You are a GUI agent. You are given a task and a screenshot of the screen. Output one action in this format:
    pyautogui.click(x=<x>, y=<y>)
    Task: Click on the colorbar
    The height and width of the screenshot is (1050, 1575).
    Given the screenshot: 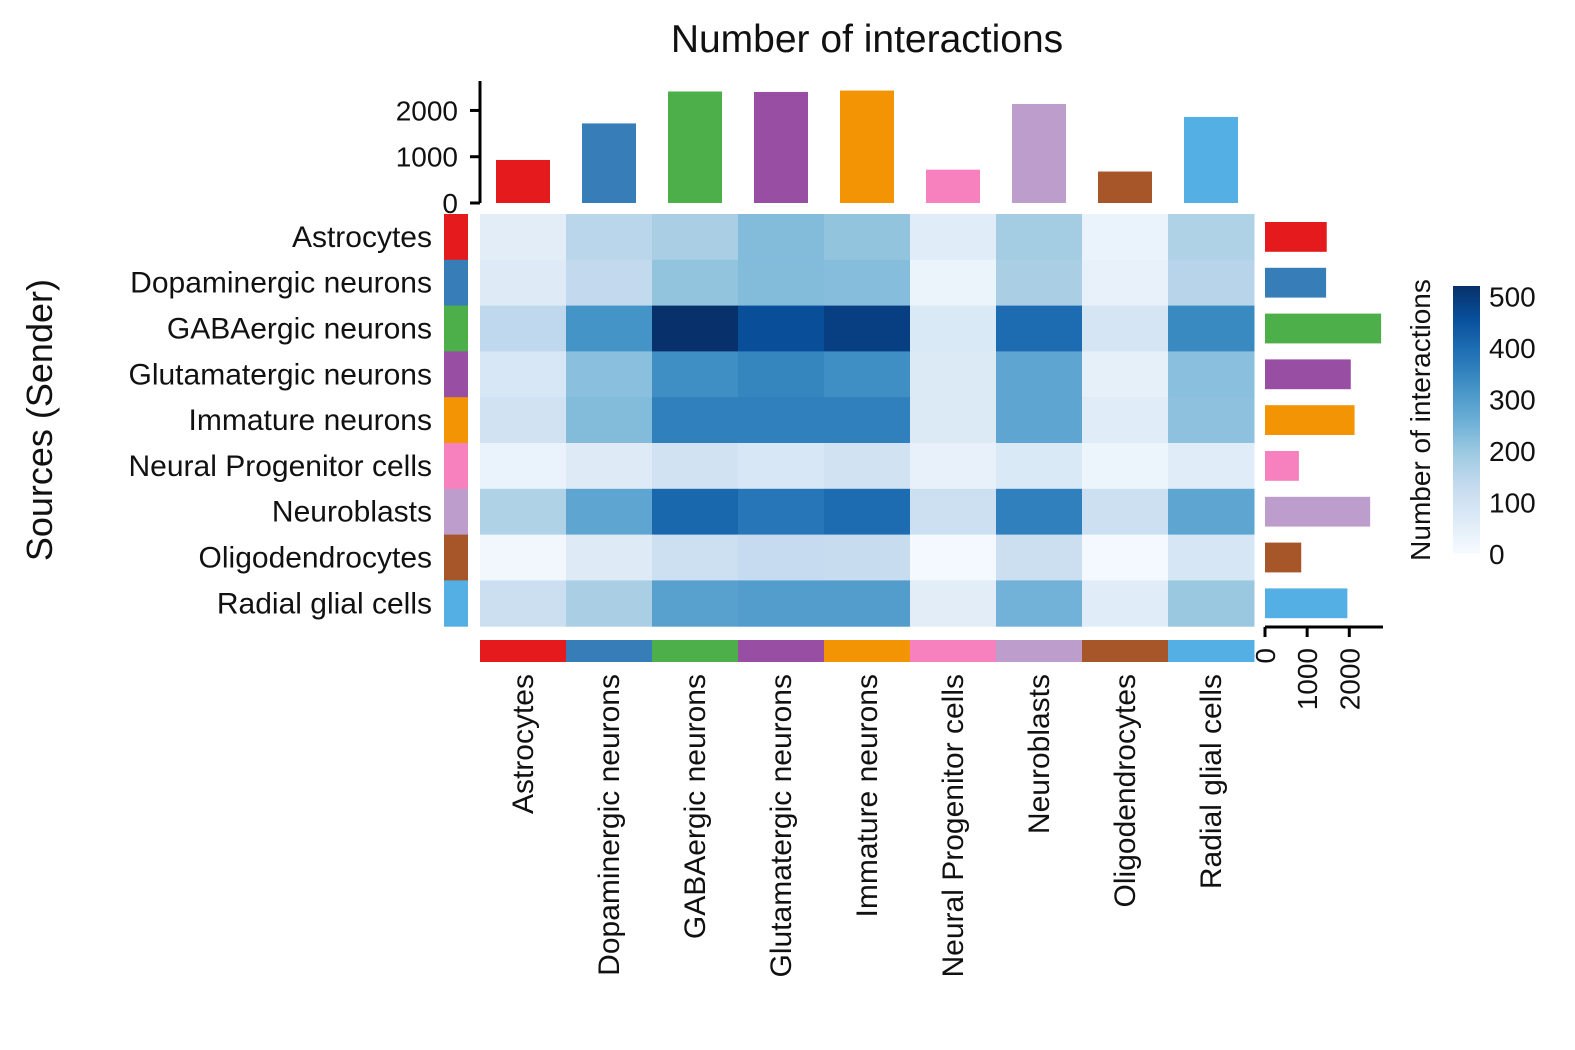 What is the action you would take?
    pyautogui.click(x=1466, y=420)
    